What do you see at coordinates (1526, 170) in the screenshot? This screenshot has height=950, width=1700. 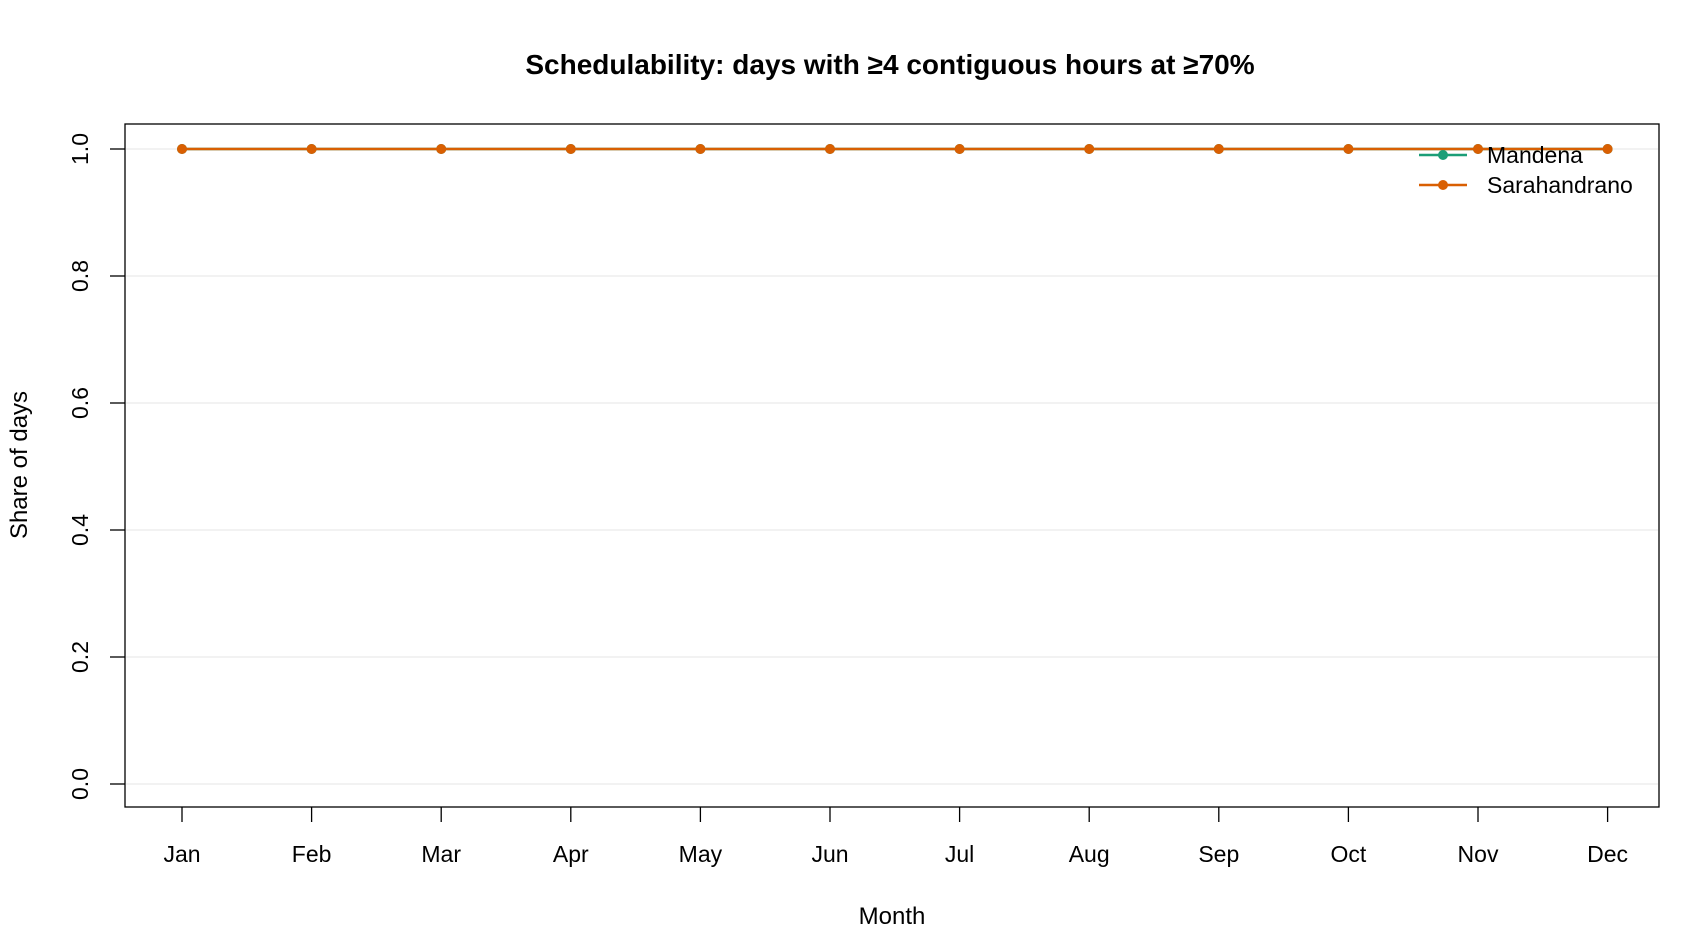 I see `legend: Mandena Sarahandrano` at bounding box center [1526, 170].